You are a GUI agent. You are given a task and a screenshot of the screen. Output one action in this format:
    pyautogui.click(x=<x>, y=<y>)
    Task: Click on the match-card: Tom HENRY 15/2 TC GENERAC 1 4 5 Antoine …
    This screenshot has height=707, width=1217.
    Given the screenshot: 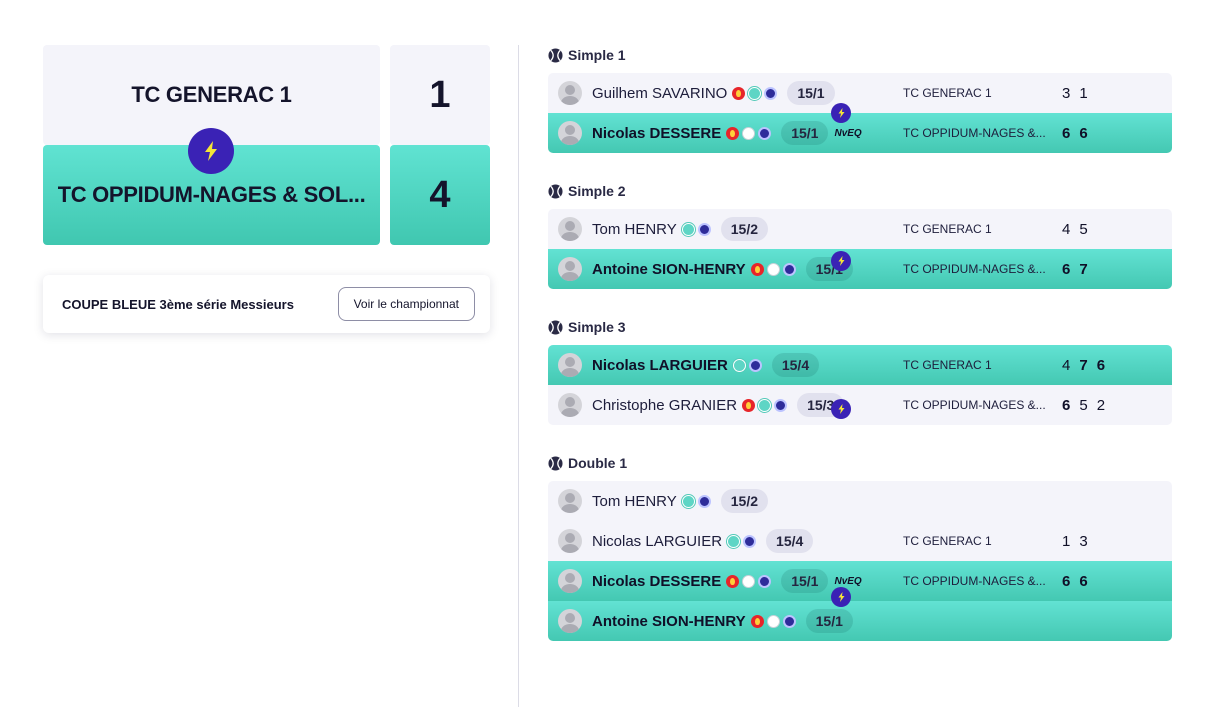 What is the action you would take?
    pyautogui.click(x=860, y=249)
    